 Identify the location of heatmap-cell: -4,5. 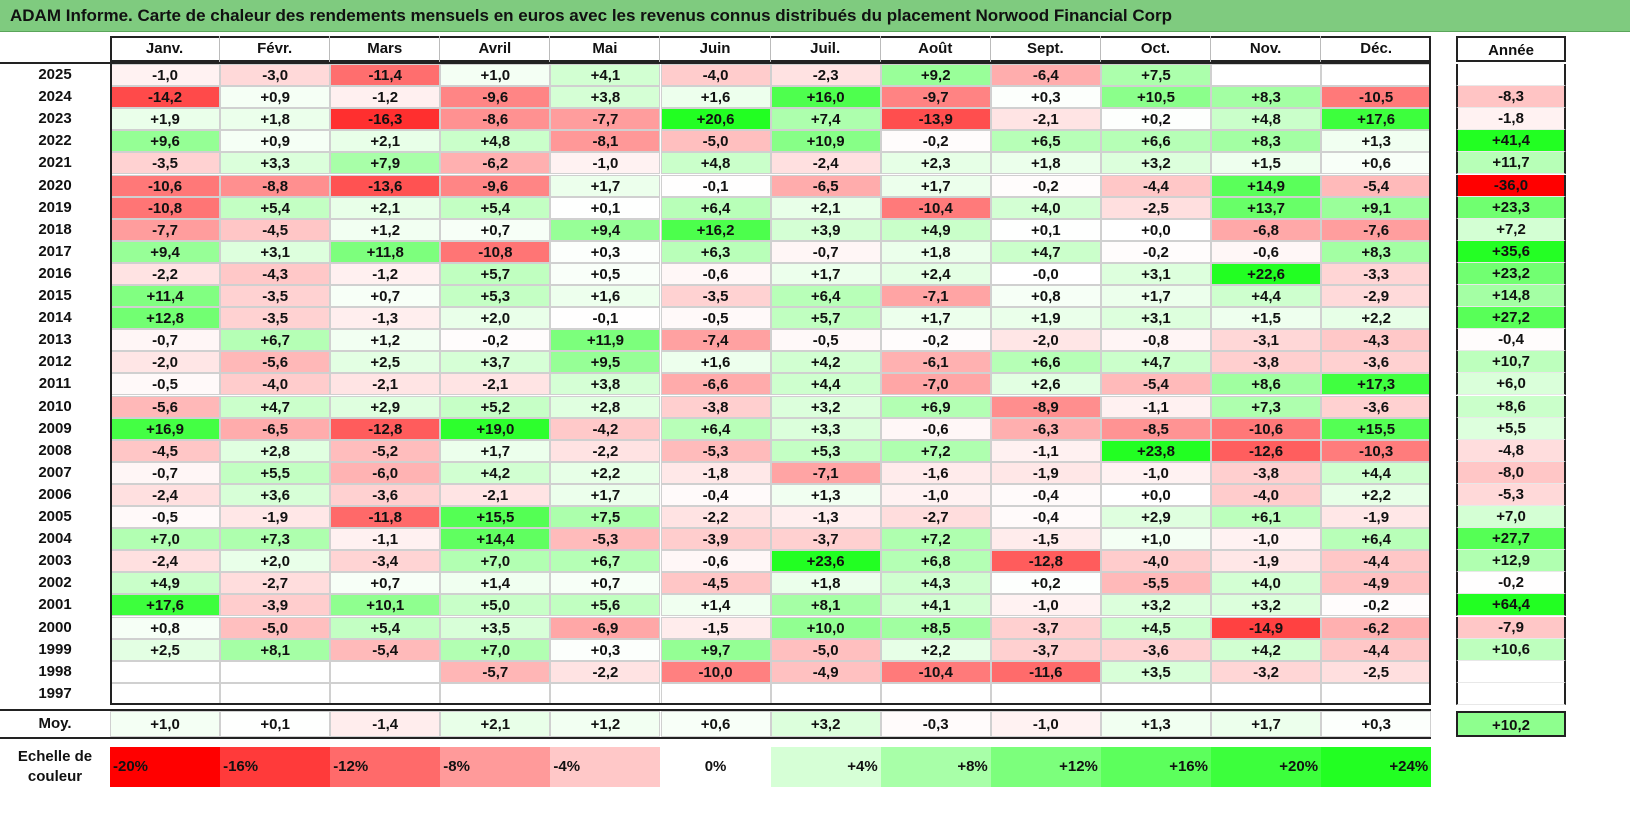
(715, 583).